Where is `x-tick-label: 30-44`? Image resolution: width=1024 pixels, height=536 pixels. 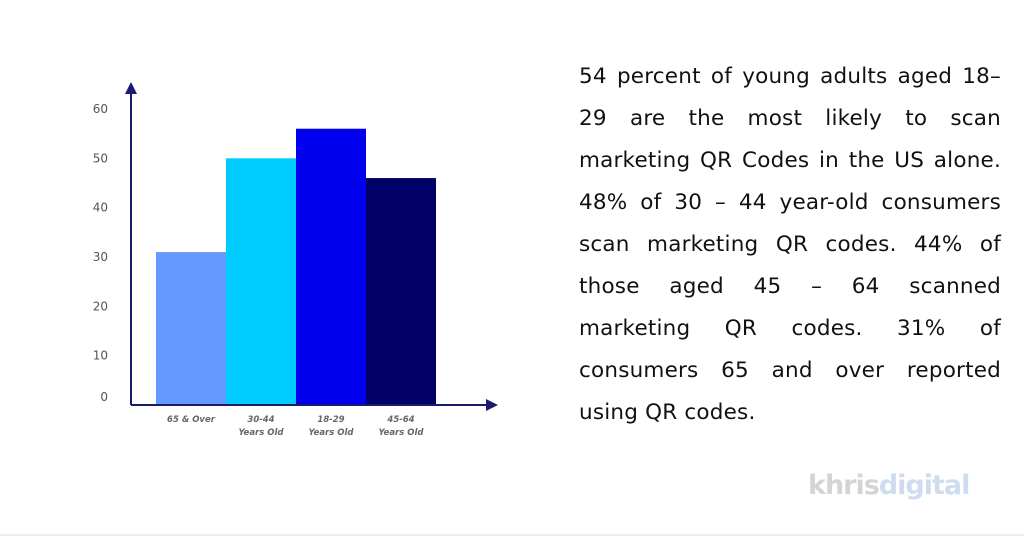
x-tick-label: 30-44 is located at coordinates (260, 420).